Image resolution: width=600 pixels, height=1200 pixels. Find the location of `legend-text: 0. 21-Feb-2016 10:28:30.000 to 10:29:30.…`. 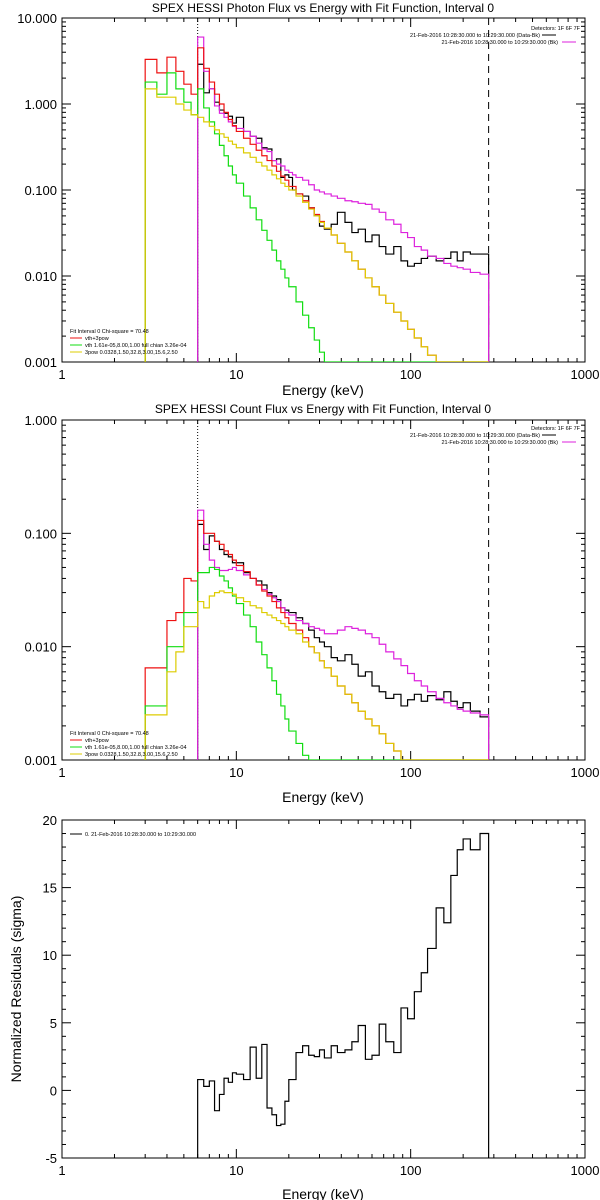

legend-text: 0. 21-Feb-2016 10:28:30.000 to 10:29:30.… is located at coordinates (140, 835).